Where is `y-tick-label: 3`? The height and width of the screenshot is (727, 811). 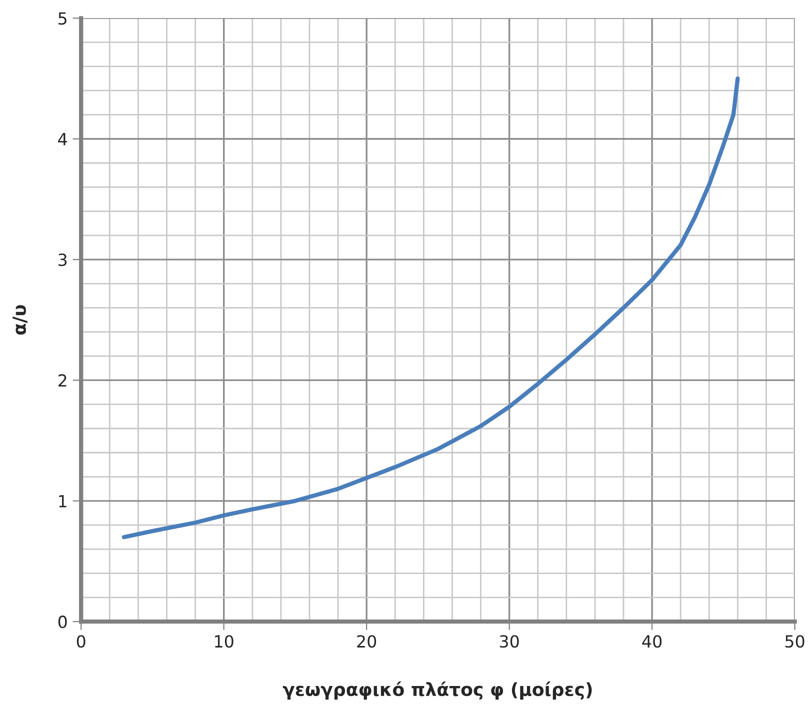
y-tick-label: 3 is located at coordinates (62, 260).